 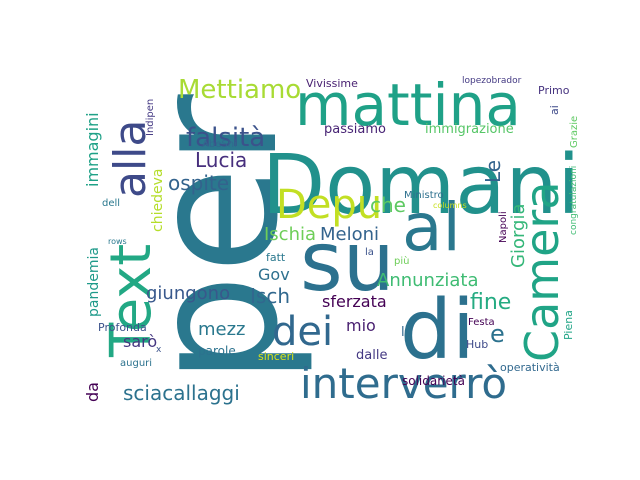 I want to click on word-meloni: Meloni, so click(x=349, y=234).